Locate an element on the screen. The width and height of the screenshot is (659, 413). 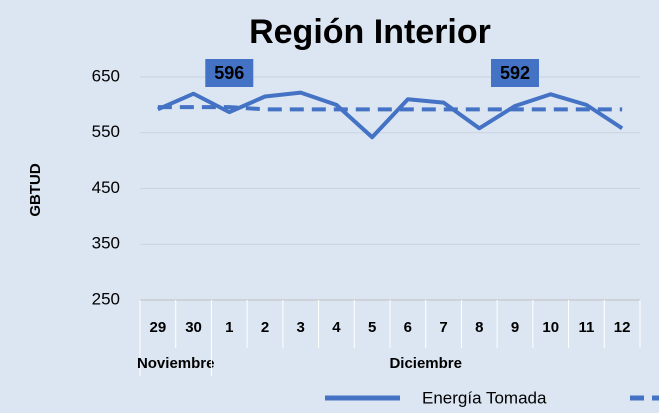
x-tick-label: 3 is located at coordinates (301, 327).